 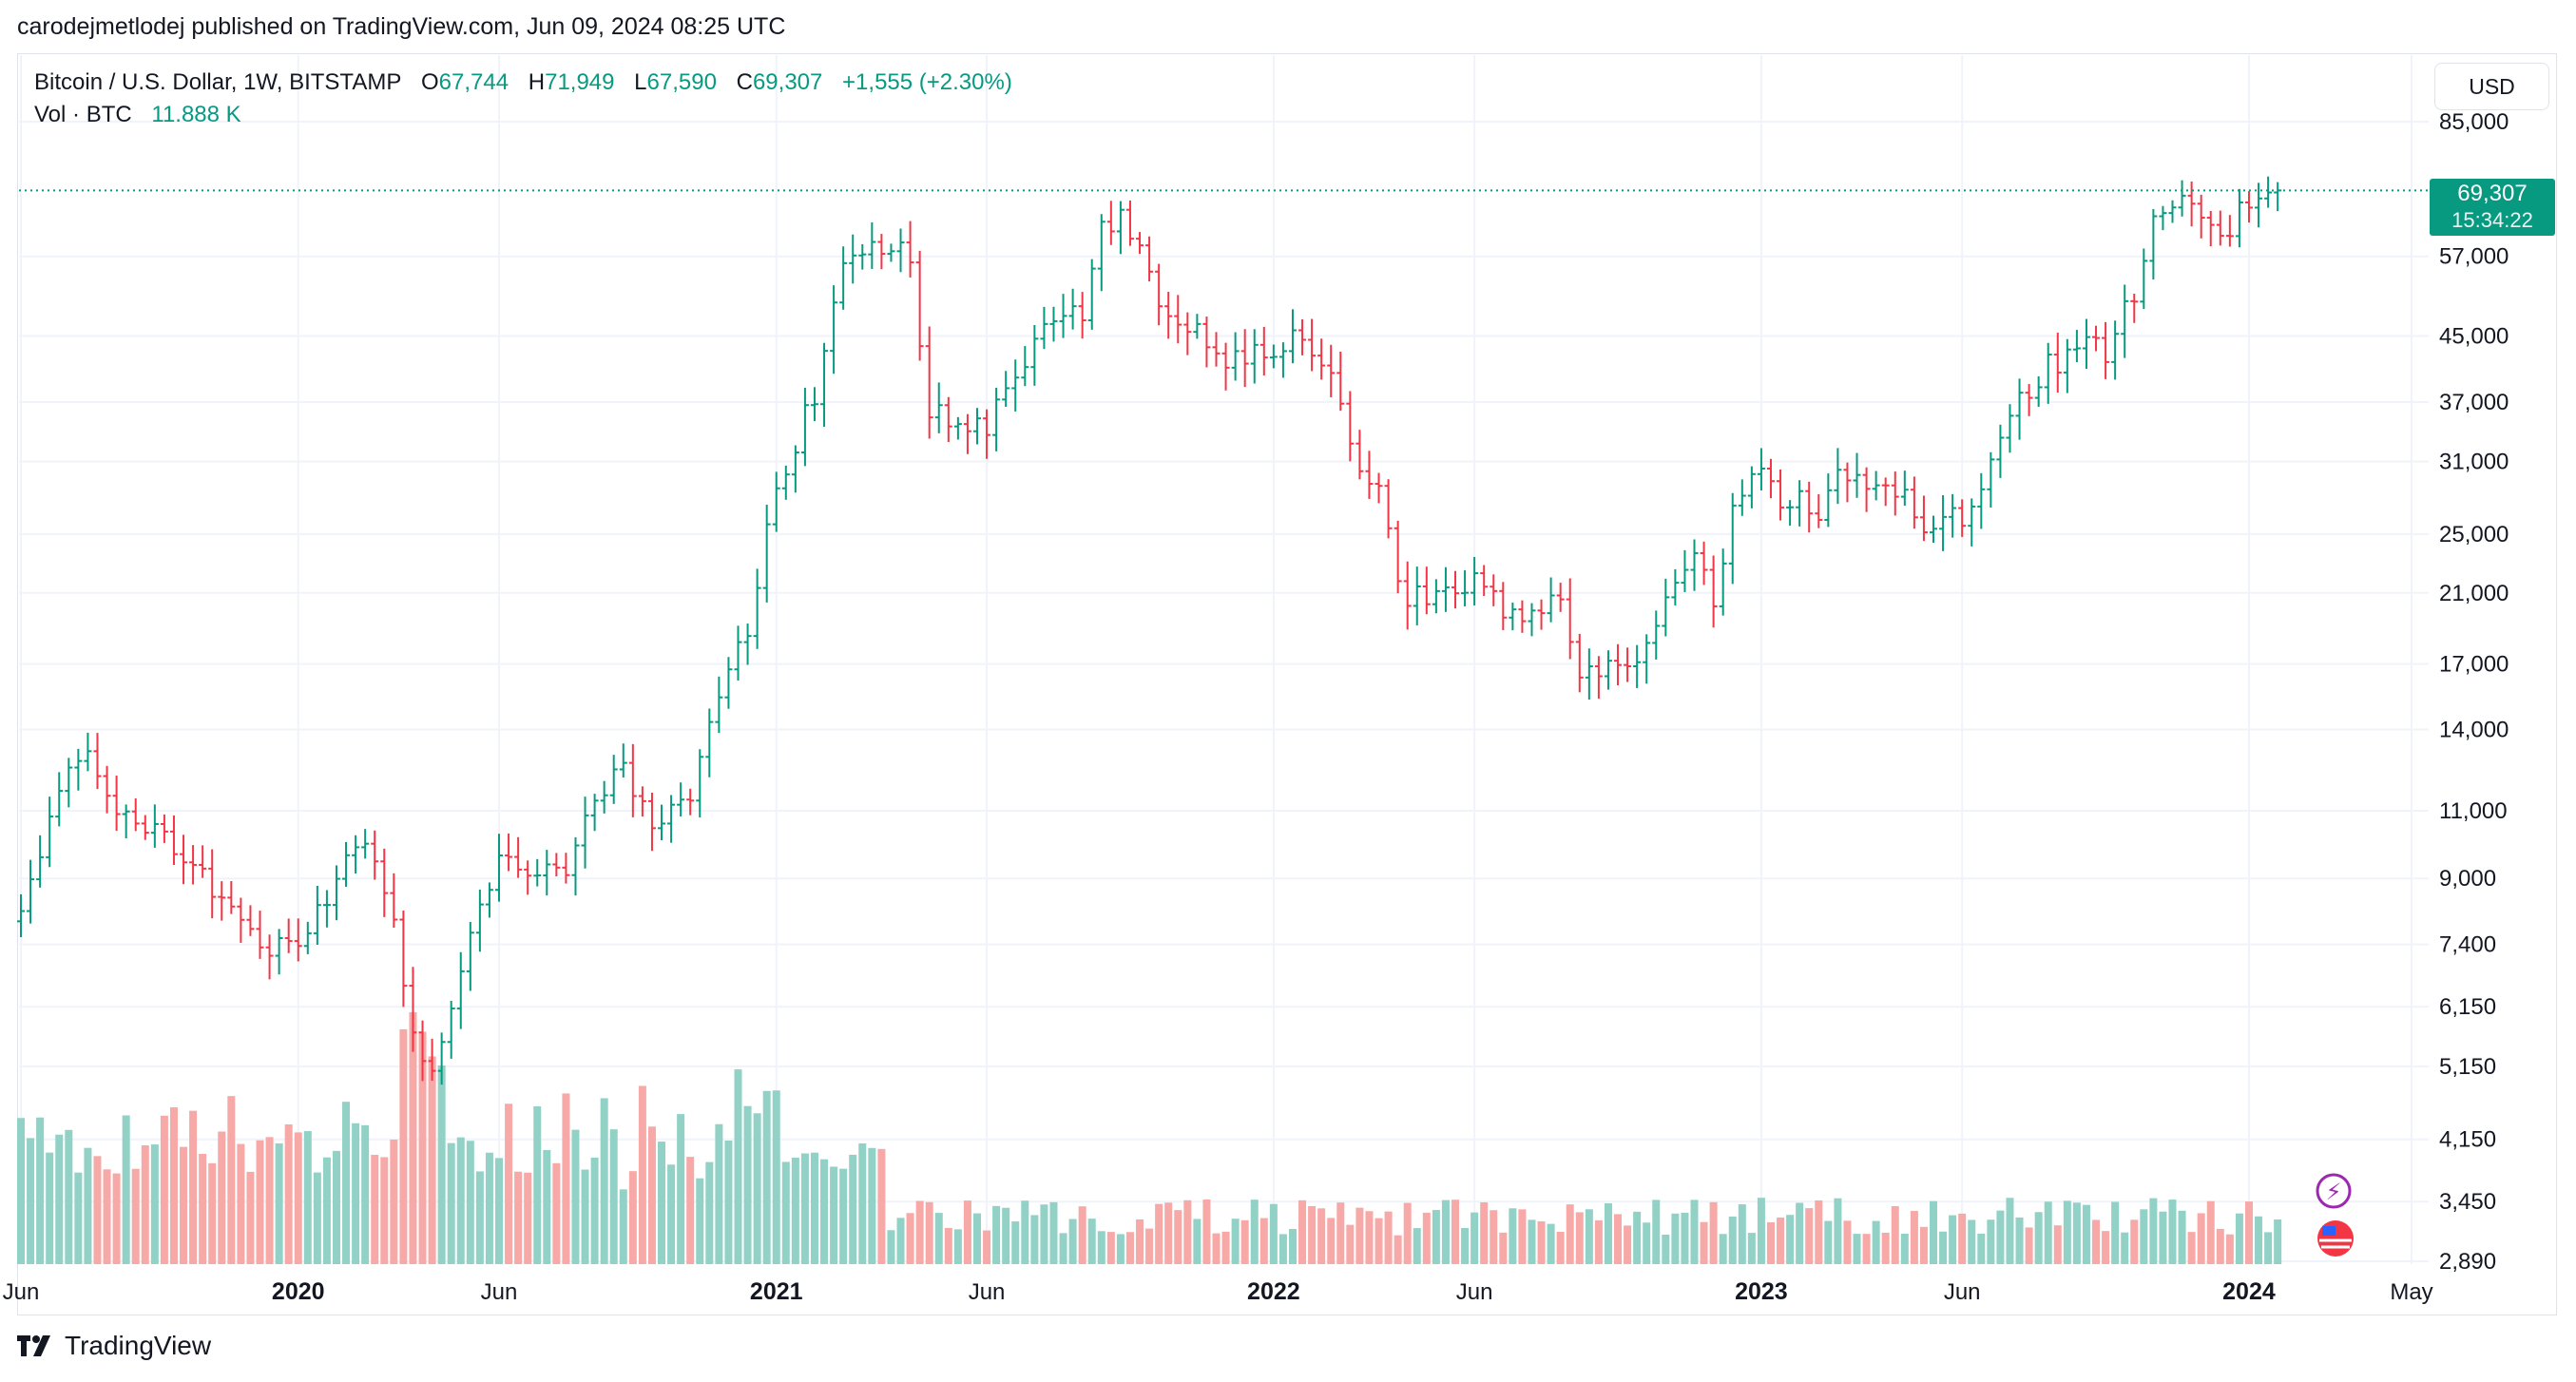 I want to click on volume-legend-row: Vol · BTC 11.888 K, so click(x=523, y=115).